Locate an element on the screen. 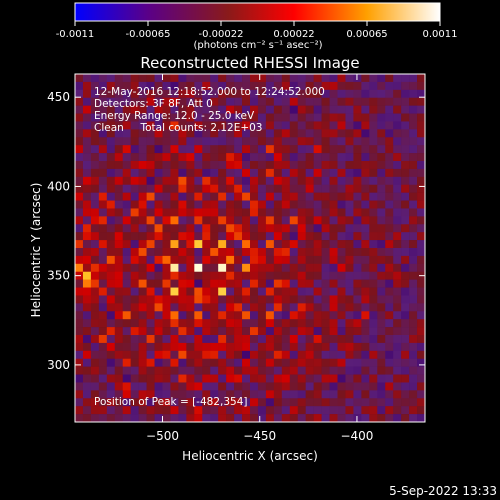 The width and height of the screenshot is (500, 500). annotation-clean: Clean Total counts: 2.12E+03 is located at coordinates (178, 128).